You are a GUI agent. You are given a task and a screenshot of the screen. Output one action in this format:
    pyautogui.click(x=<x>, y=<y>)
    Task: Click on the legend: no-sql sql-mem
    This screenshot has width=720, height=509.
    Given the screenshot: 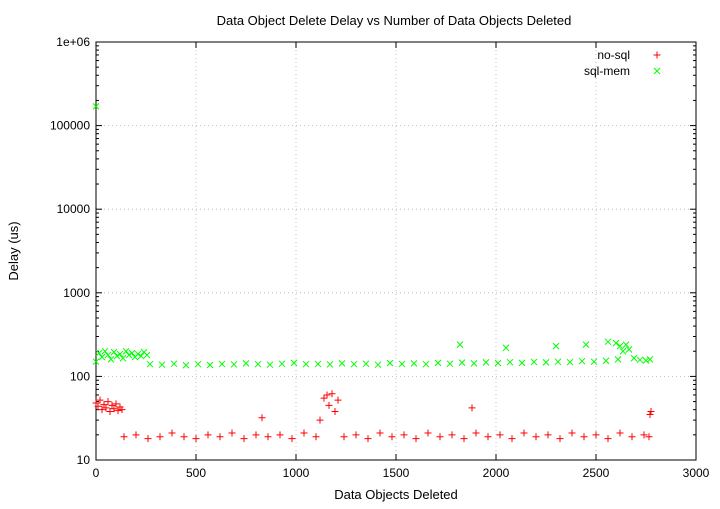 What is the action you would take?
    pyautogui.click(x=622, y=63)
    